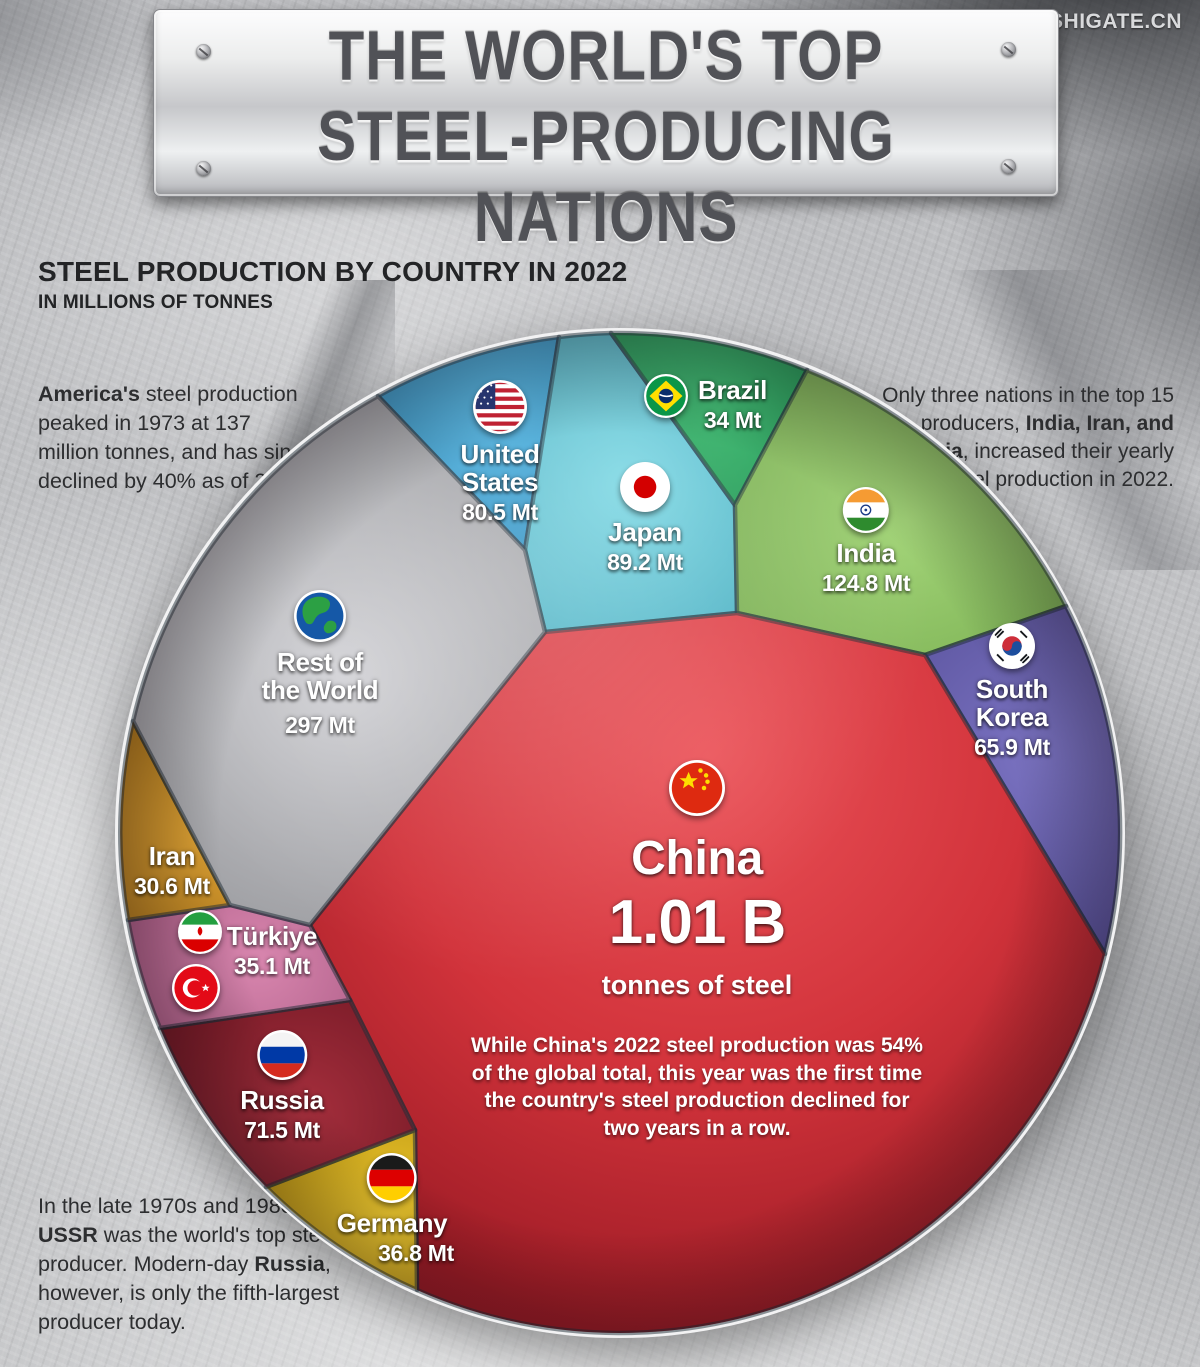 The width and height of the screenshot is (1200, 1367). I want to click on page-title-line2: STEEL-PRODUCING NATIONS, so click(606, 177).